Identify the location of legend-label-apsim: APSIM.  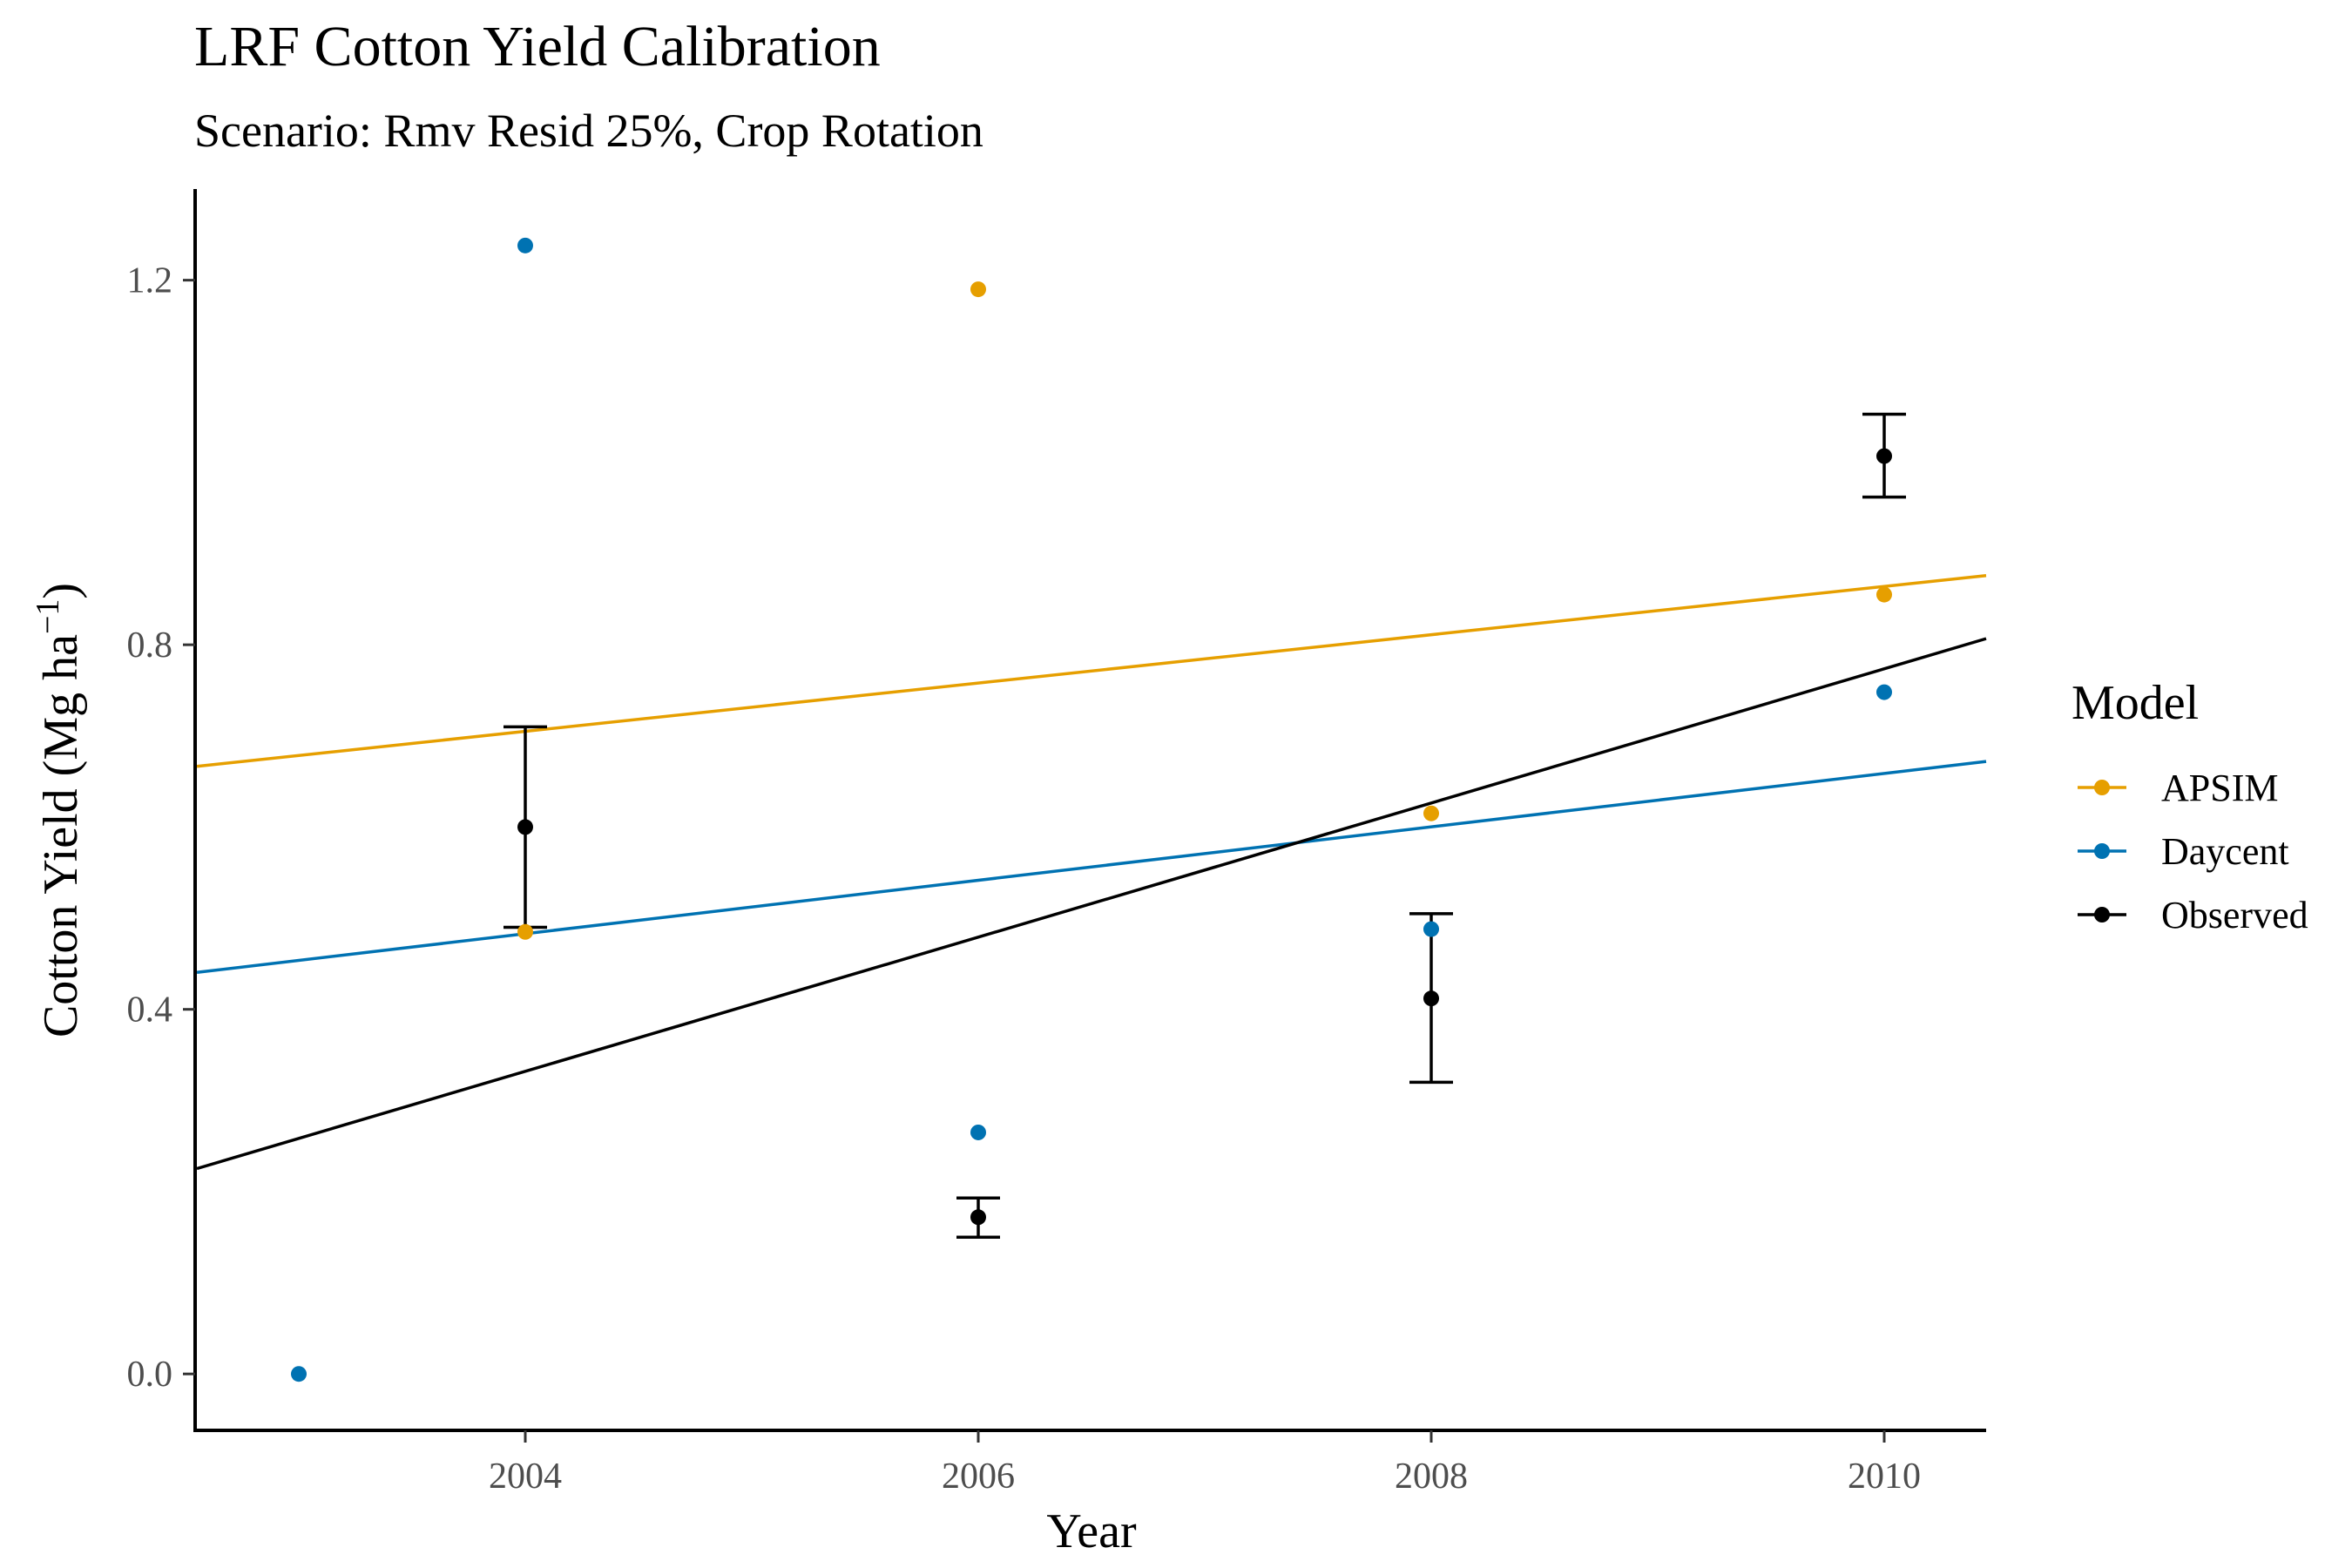
(2220, 788).